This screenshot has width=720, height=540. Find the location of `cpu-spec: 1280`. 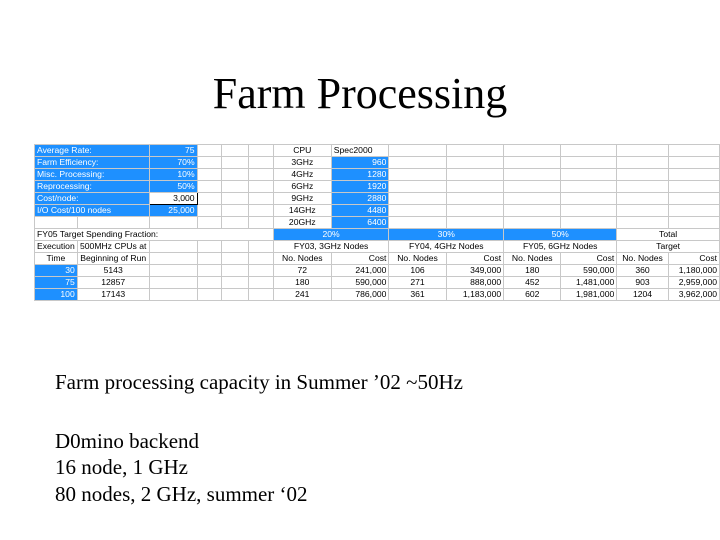

cpu-spec: 1280 is located at coordinates (360, 174).